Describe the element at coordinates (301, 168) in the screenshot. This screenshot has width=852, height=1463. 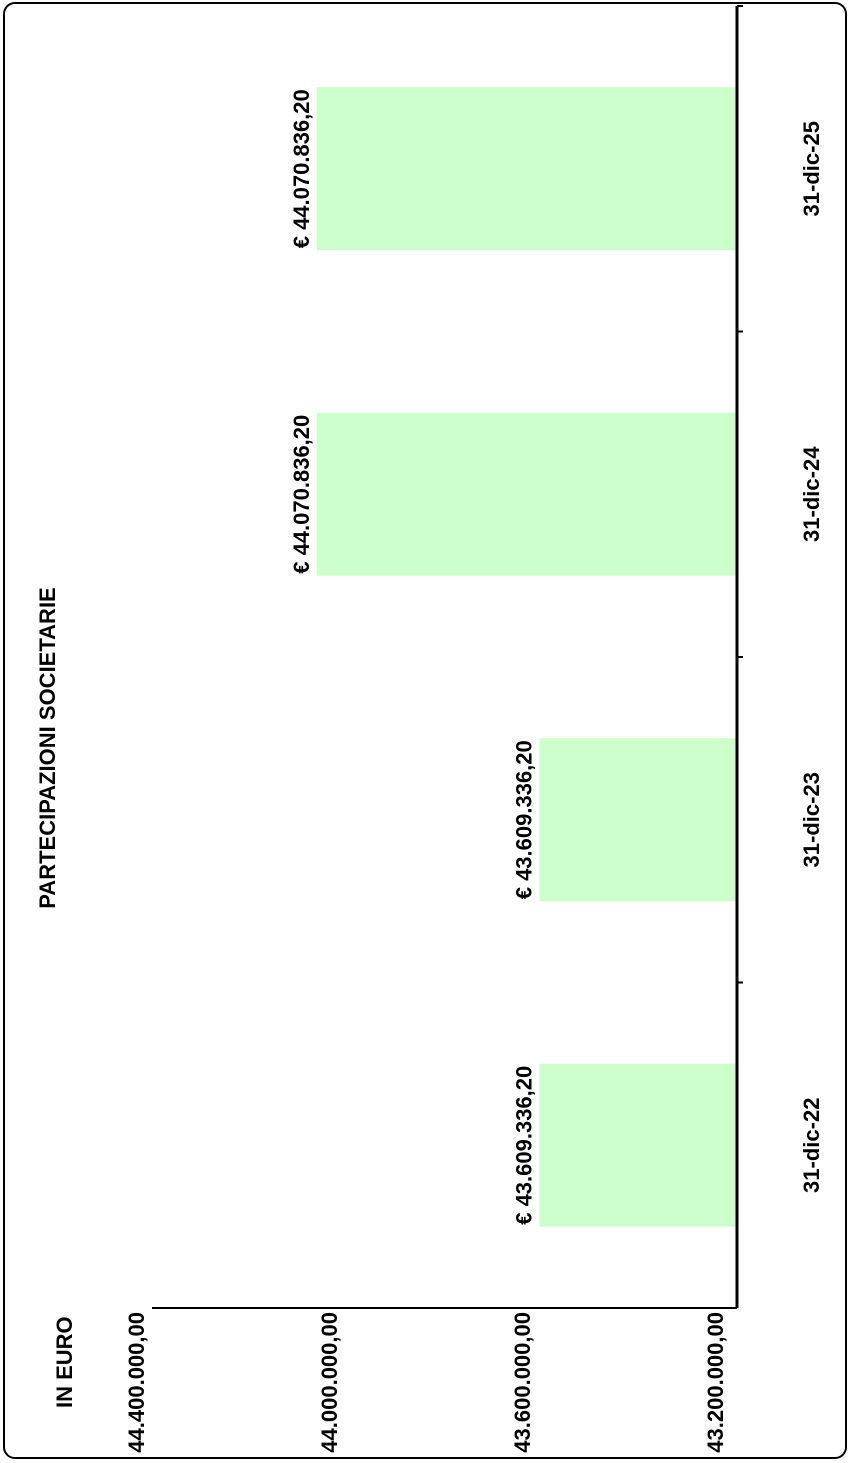
I see `bar-value-label-31-dic-25: € 44.070.836,20` at that location.